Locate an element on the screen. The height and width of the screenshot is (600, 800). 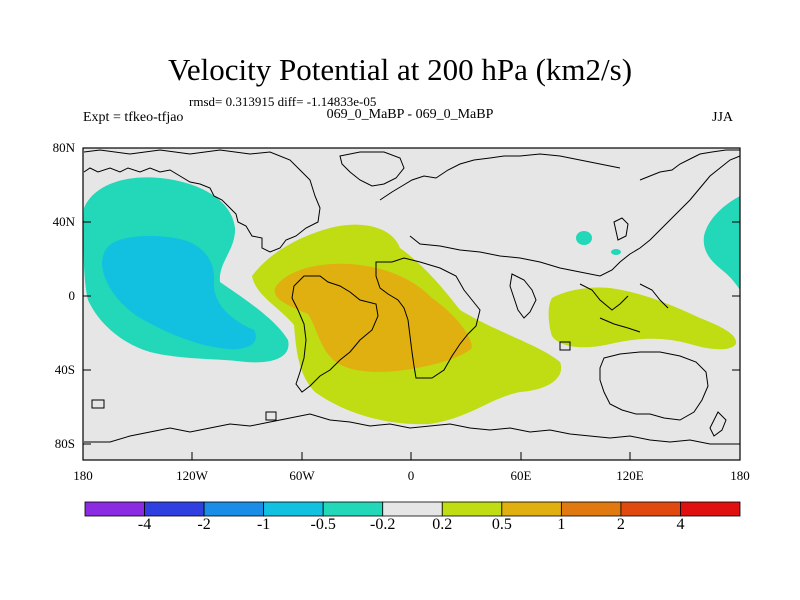
ytick-label-40n: 40N is located at coordinates (63, 221).